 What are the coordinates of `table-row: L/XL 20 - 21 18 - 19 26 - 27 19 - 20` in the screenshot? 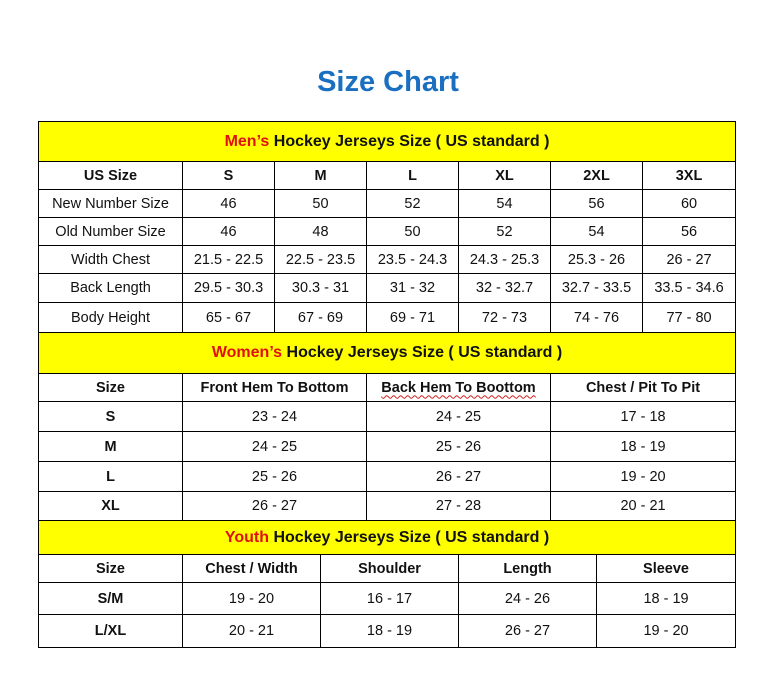 It's located at (387, 631).